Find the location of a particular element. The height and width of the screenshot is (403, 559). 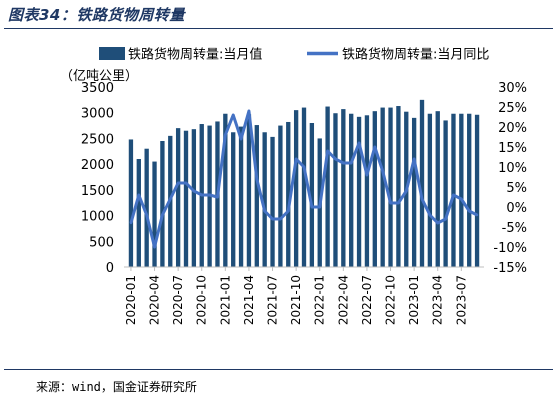

y2-tick-label: 0% is located at coordinates (516, 208).